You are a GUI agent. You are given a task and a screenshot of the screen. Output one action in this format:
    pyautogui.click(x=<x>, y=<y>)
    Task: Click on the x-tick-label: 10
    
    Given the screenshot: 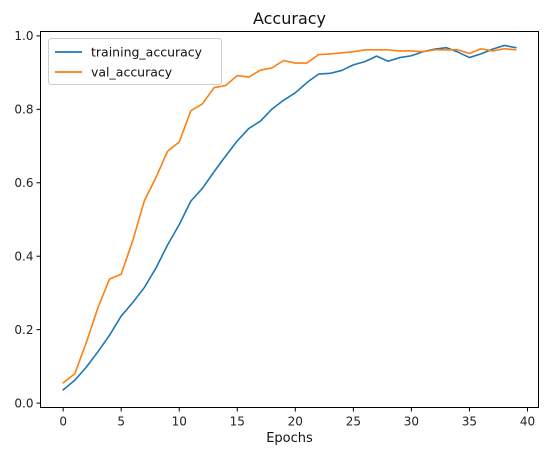 What is the action you would take?
    pyautogui.click(x=179, y=422)
    